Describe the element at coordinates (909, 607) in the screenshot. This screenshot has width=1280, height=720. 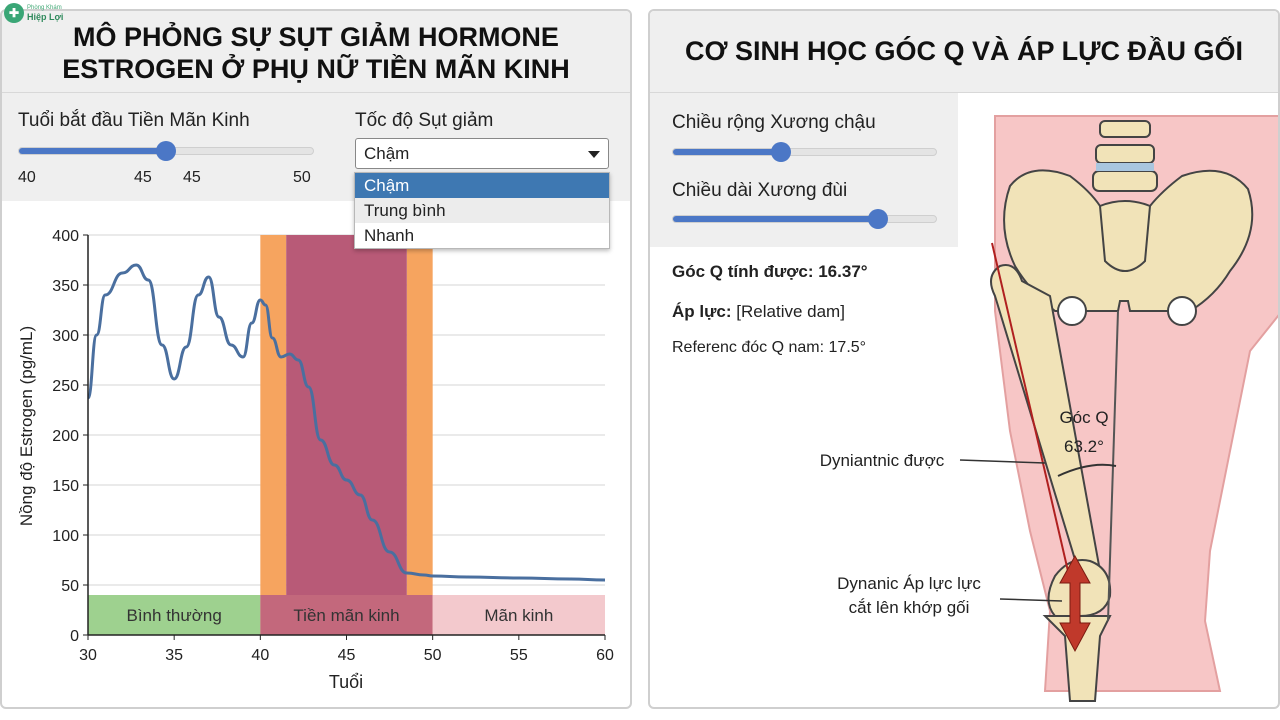
I see `force-label-line2: cắt lên khớp gối` at that location.